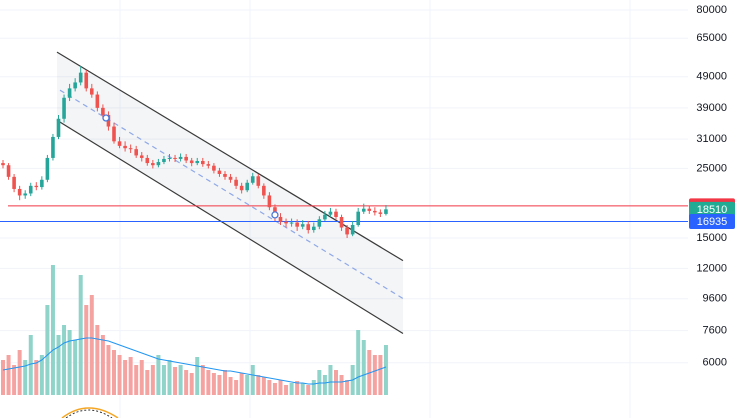  I want to click on y-tick-label: 25000, so click(711, 168).